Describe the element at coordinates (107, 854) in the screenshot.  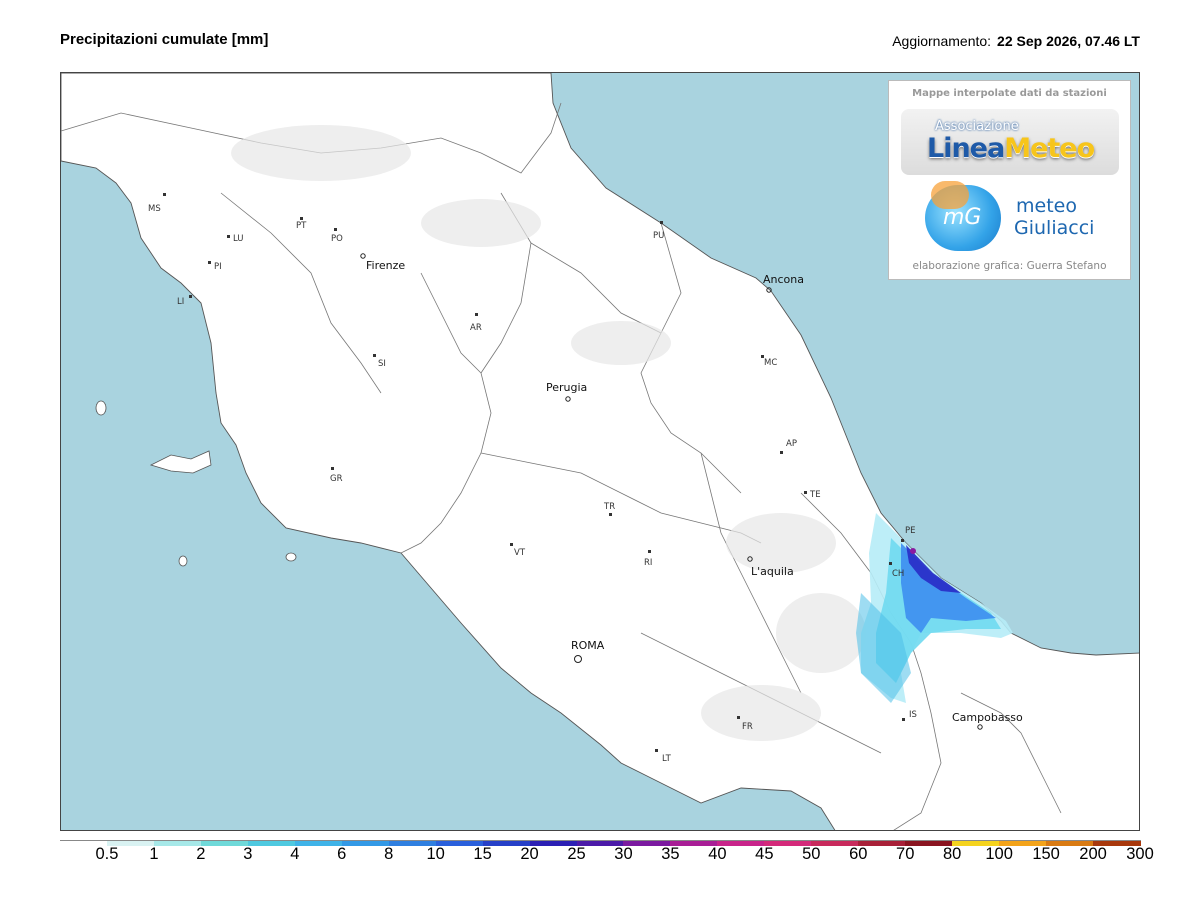
I see `legend-label: 0.5` at that location.